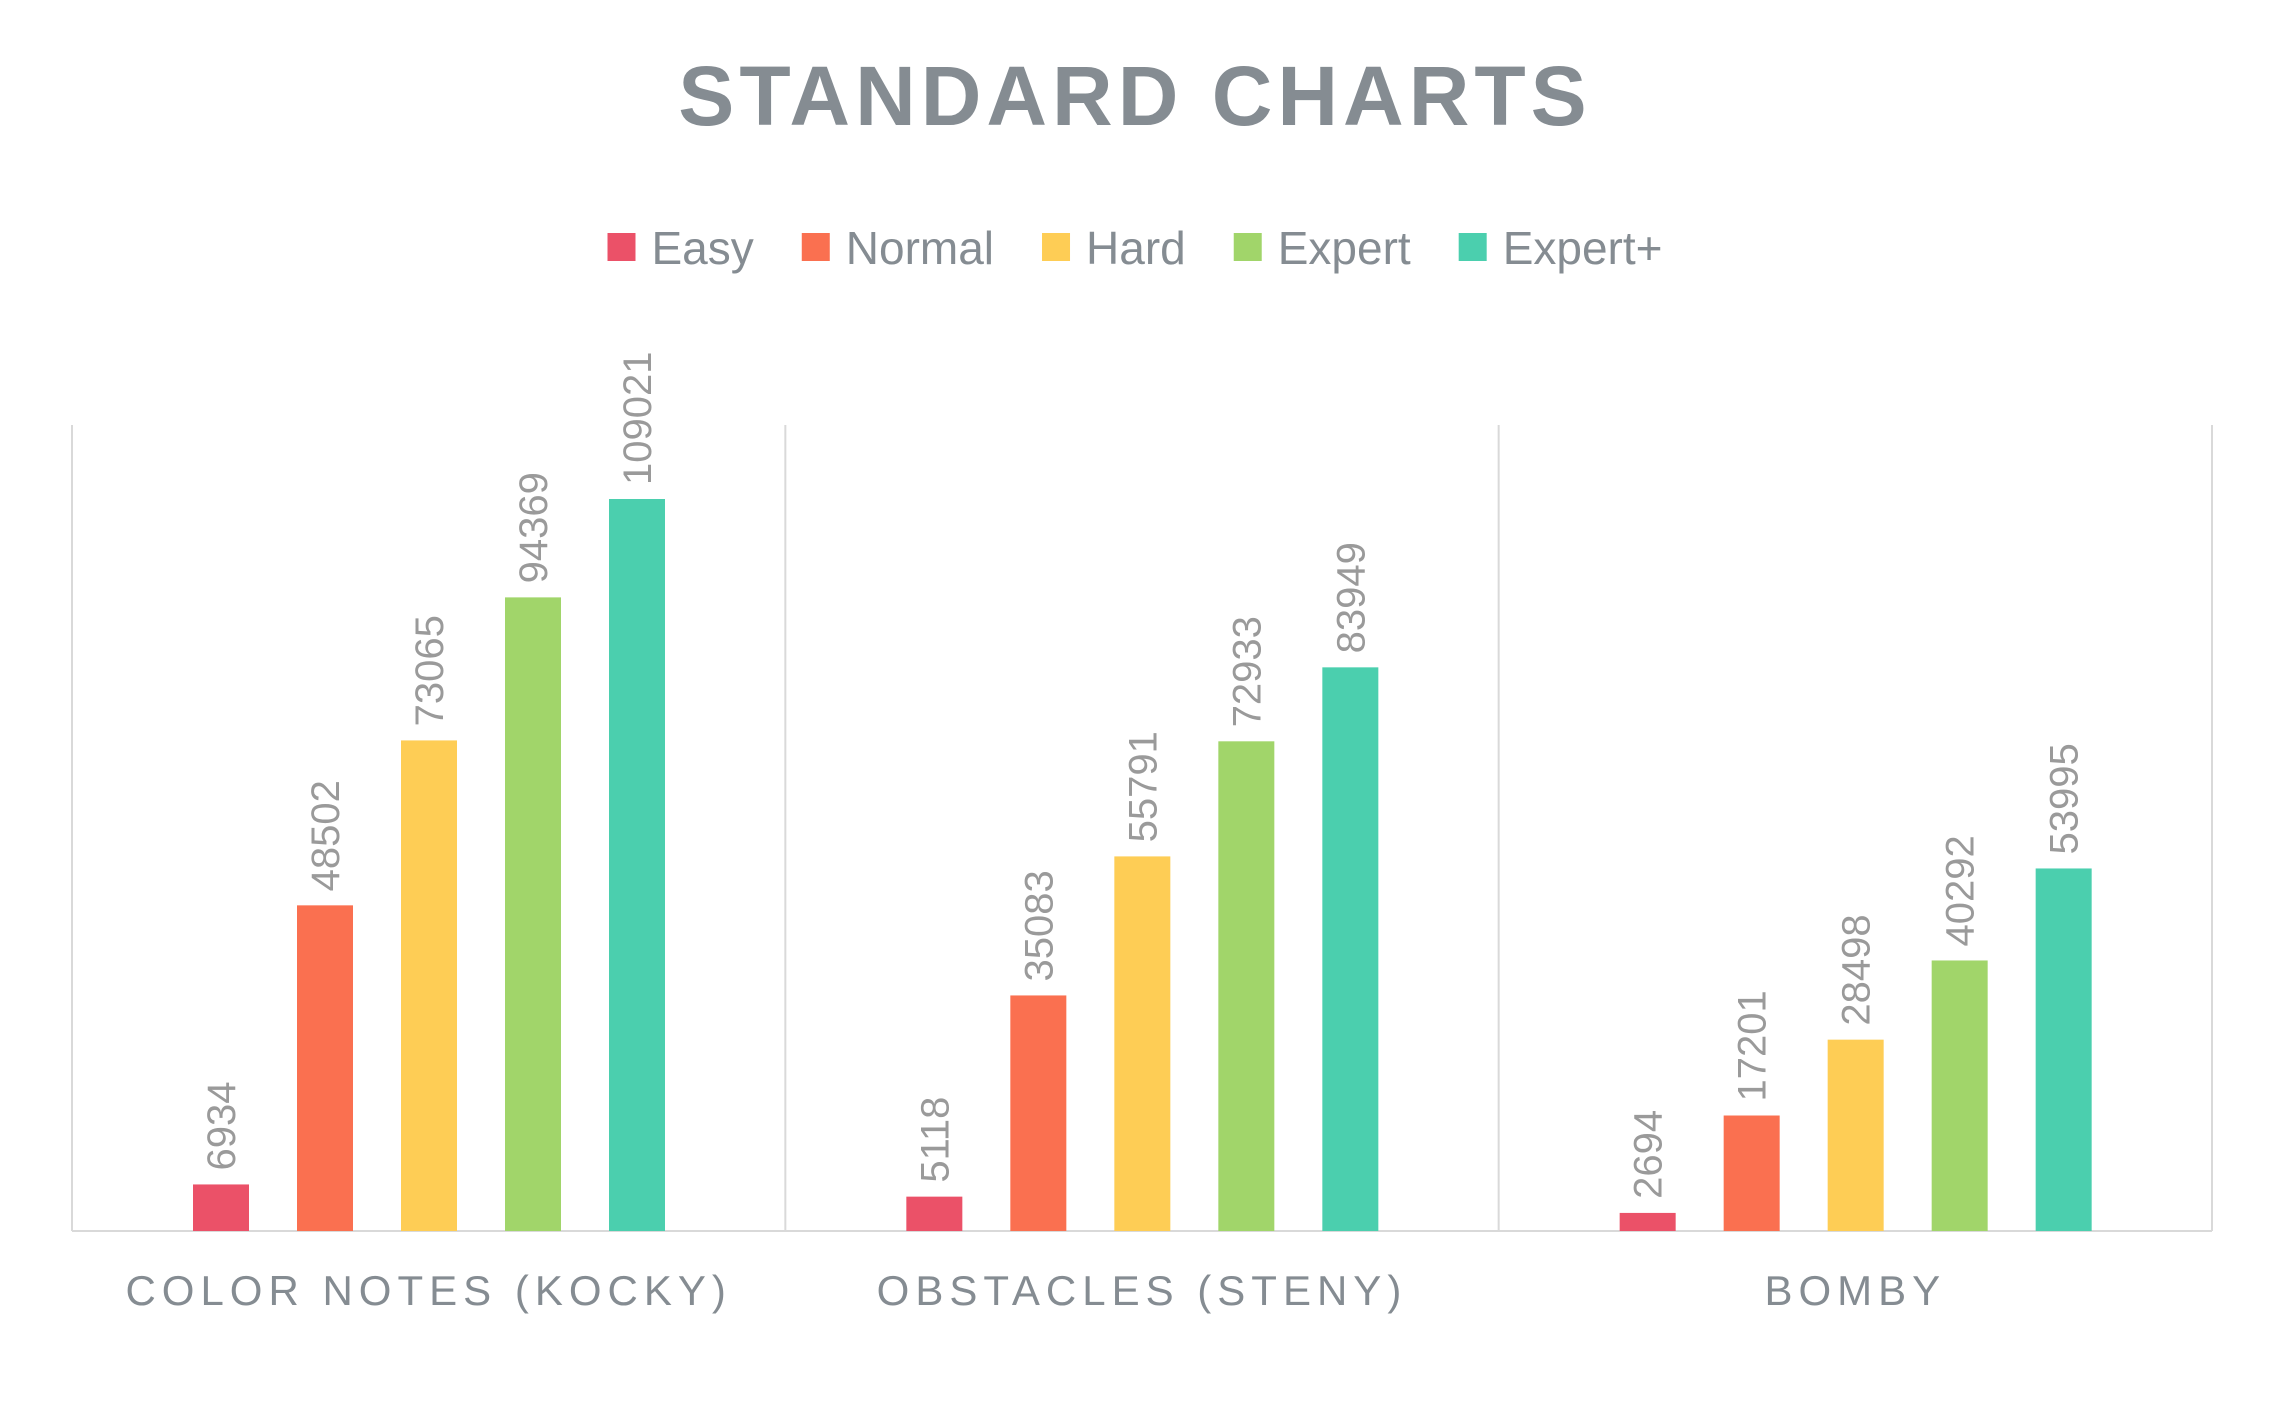  What do you see at coordinates (1247, 671) in the screenshot?
I see `data-label-expert-obstacles-steny: 72933` at bounding box center [1247, 671].